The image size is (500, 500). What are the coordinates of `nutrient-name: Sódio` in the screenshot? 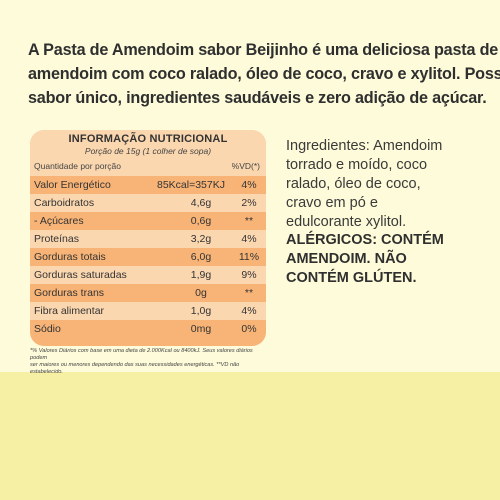 It's located at (47, 329).